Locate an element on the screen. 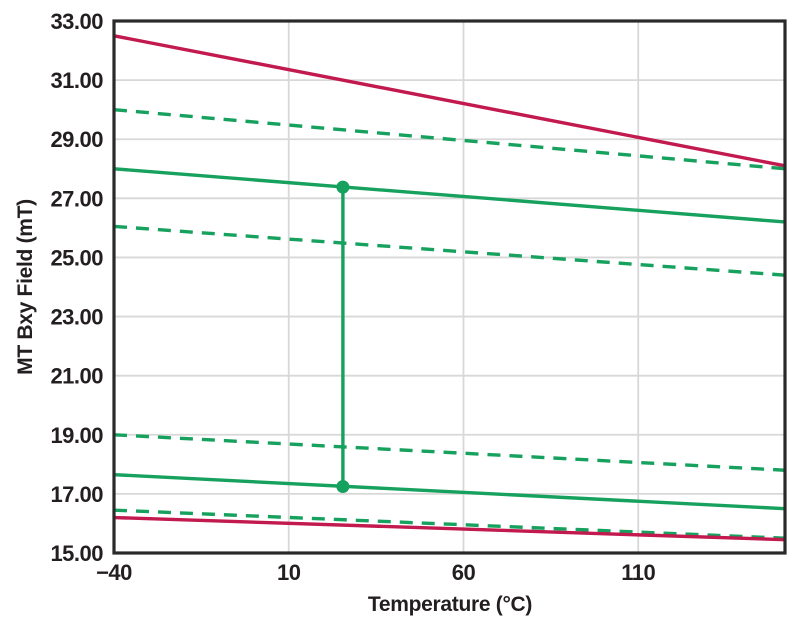  y-tick-label: 25.00 is located at coordinates (76, 257).